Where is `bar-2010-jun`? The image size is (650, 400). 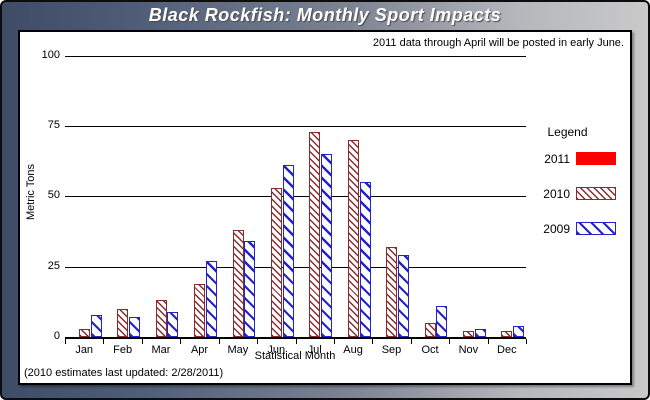 bar-2010-jun is located at coordinates (276, 262).